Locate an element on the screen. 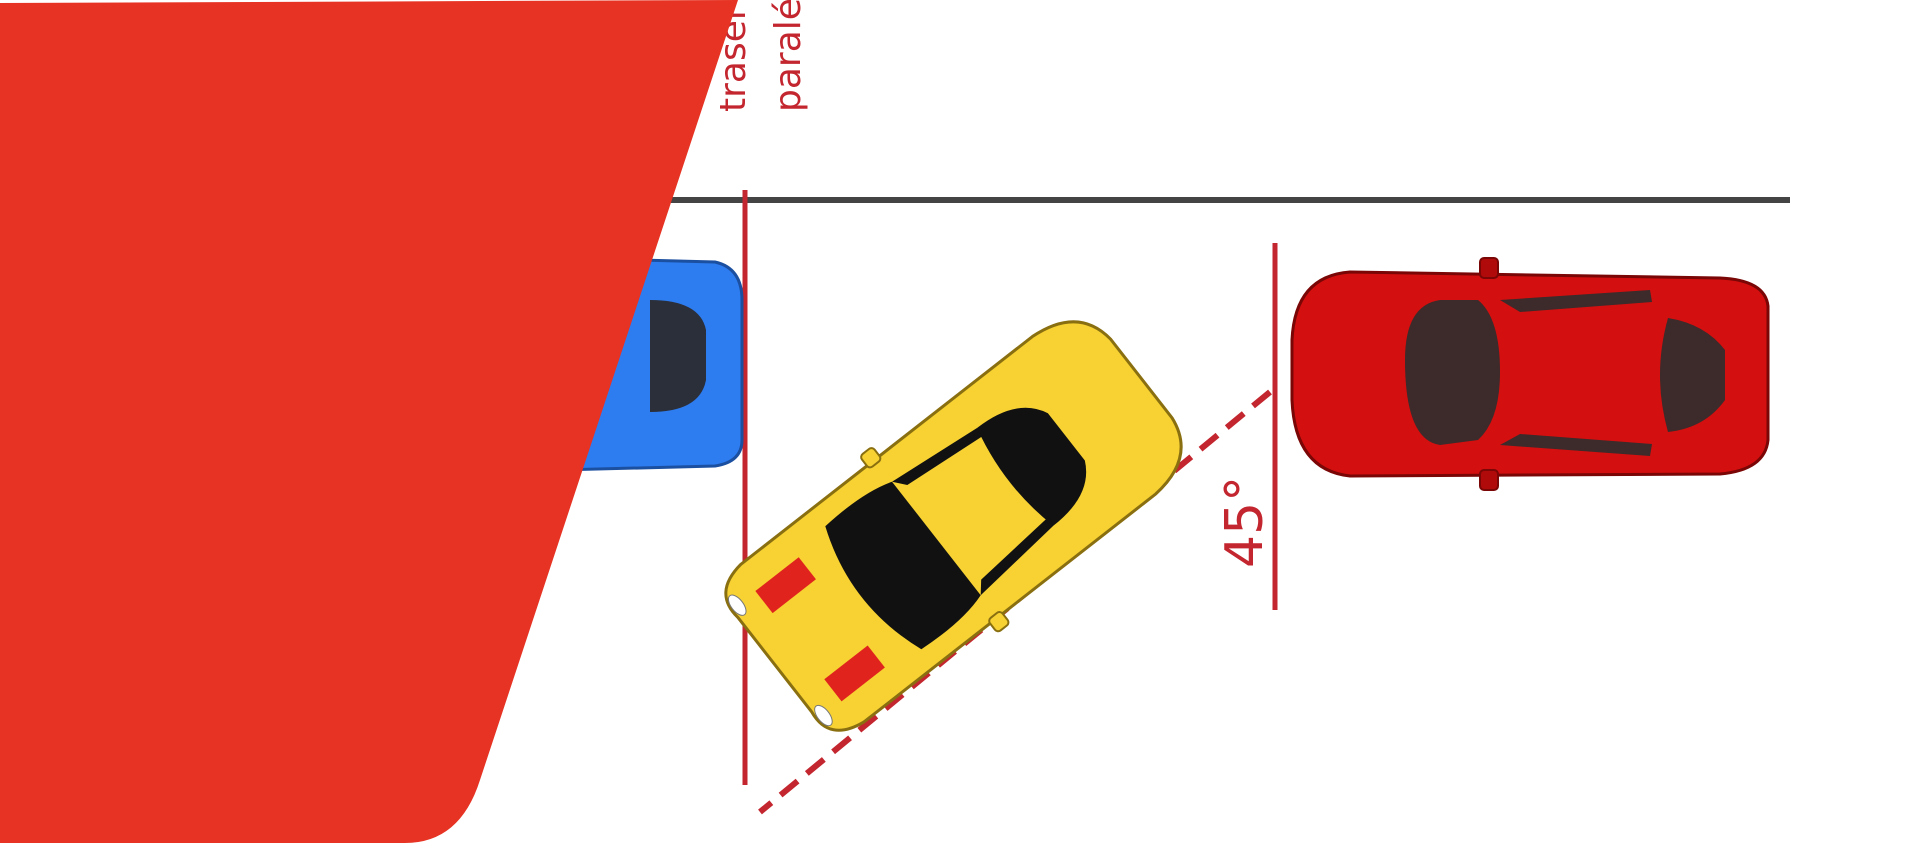 The image size is (1906, 848). 45-degree-guide is located at coordinates (1015, 602).